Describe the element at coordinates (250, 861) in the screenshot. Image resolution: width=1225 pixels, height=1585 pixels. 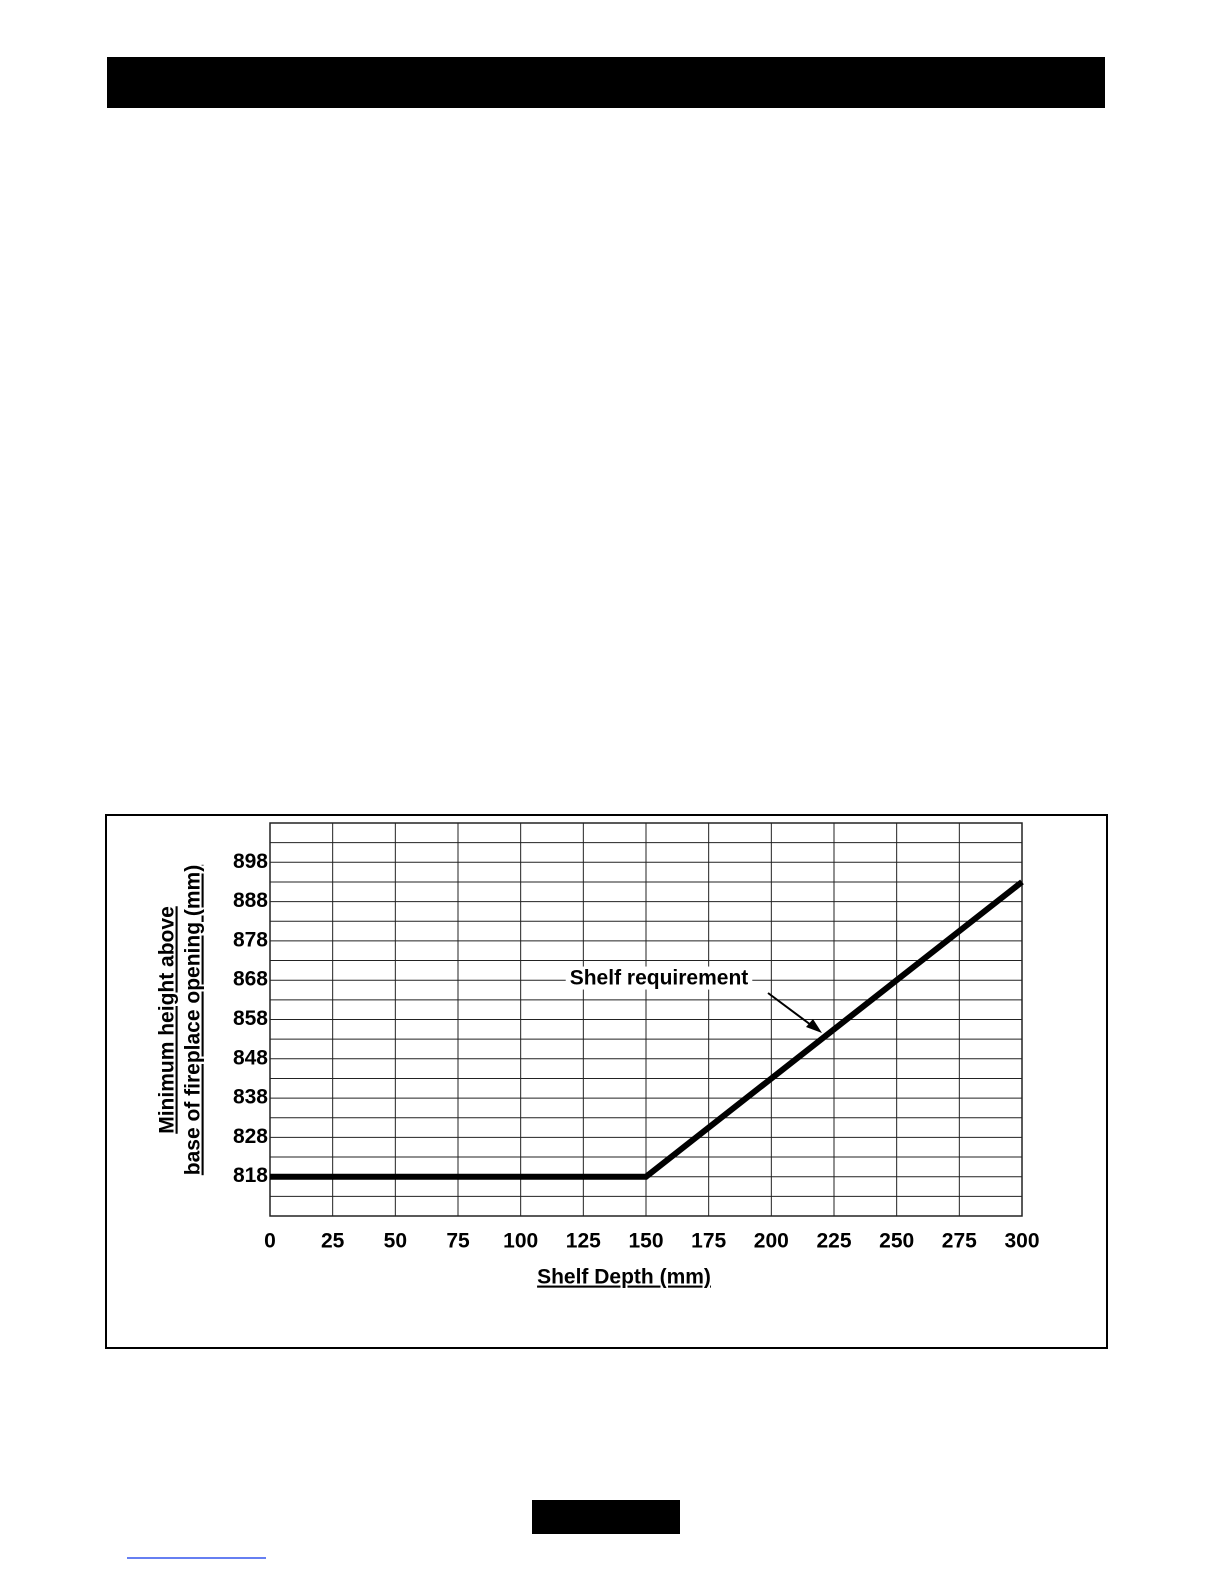
I see `y-tick-label: 898` at that location.